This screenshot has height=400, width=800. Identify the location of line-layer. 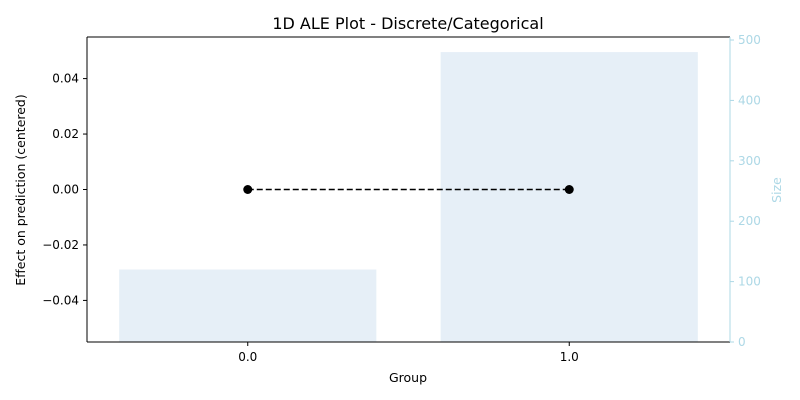
(408, 189).